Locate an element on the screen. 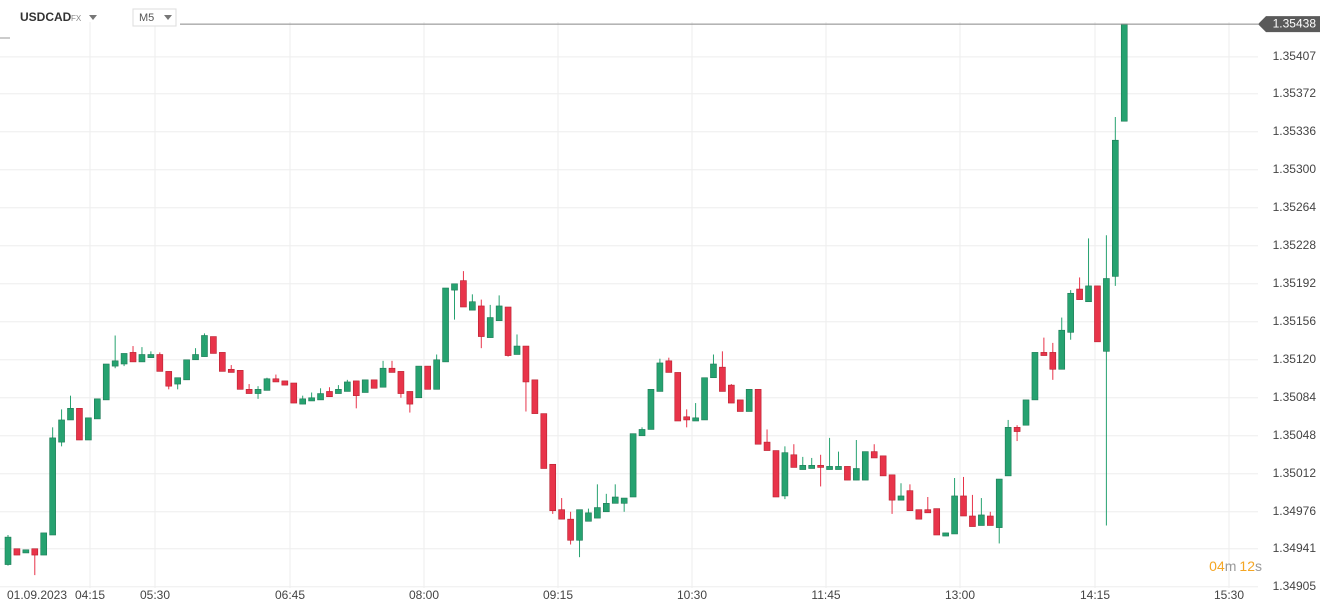  y-tick-label: 1.34905 is located at coordinates (1295, 586).